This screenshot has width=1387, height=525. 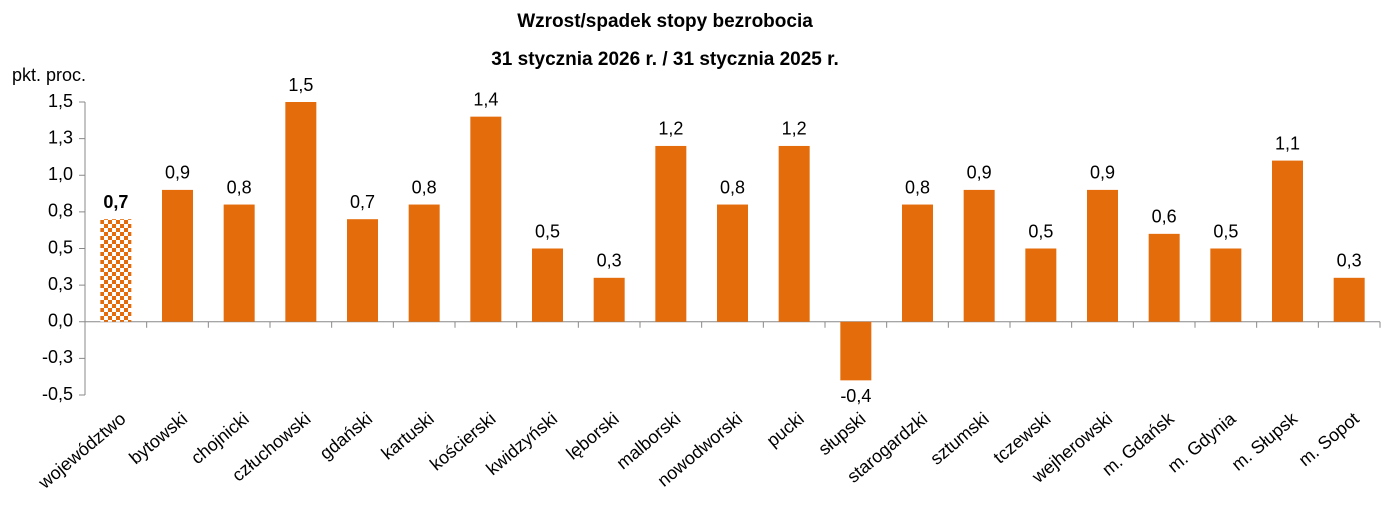 What do you see at coordinates (1287, 143) in the screenshot?
I see `data-label: 1,1` at bounding box center [1287, 143].